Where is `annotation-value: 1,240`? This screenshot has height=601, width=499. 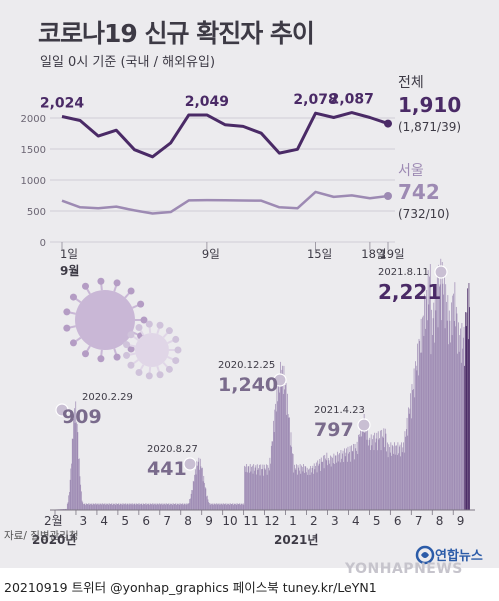
annotation-value: 1,240 is located at coordinates (248, 385).